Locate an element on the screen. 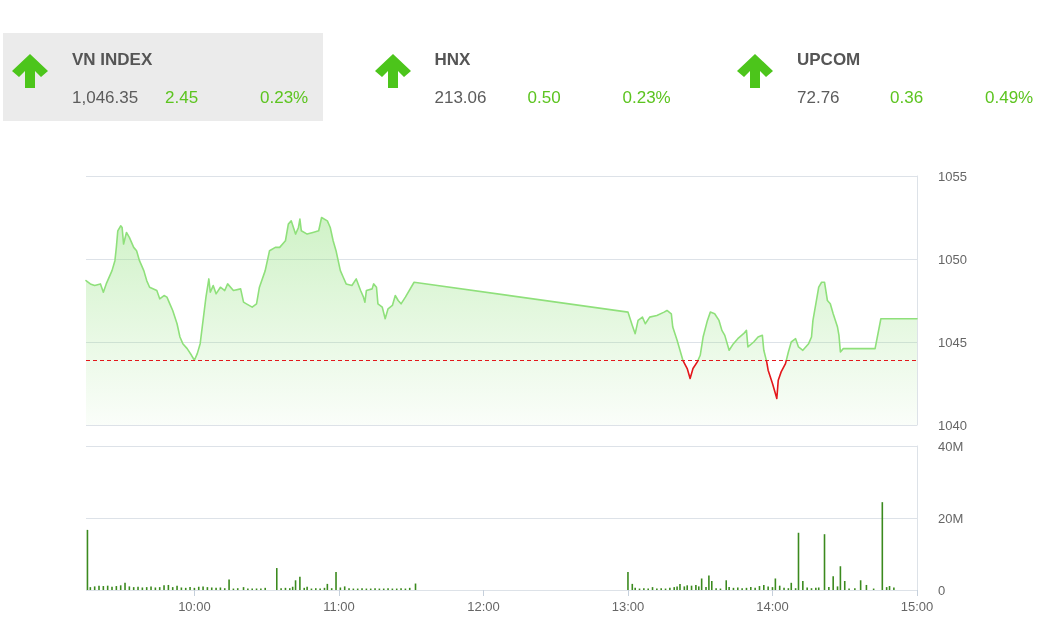  text: 0.49% is located at coordinates (1009, 98).